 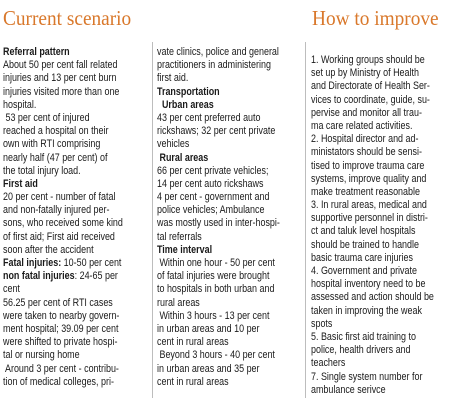 I want to click on text-line: systems, improve quality and, so click(x=369, y=178).